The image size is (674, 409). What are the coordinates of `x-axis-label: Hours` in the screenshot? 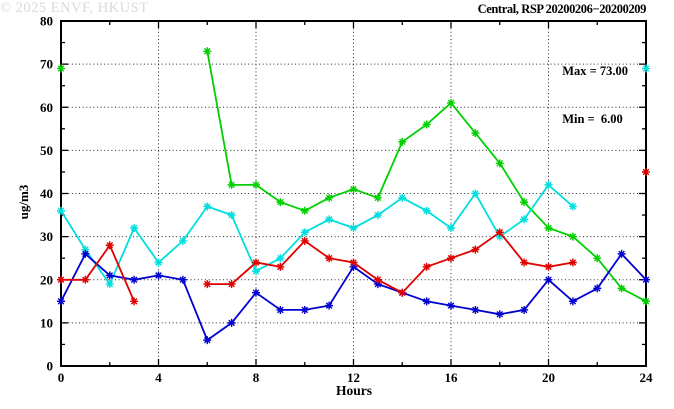 It's located at (353, 390).